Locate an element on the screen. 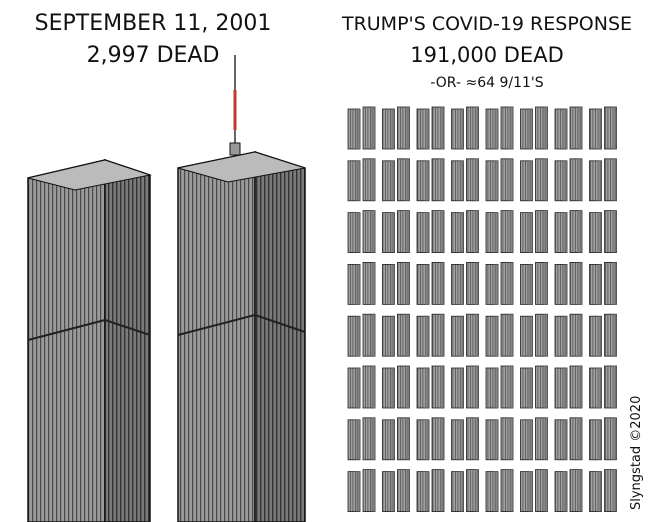 This screenshot has width=653, height=522. left-title: SEPTEMBER 11, 2001 is located at coordinates (153, 23).